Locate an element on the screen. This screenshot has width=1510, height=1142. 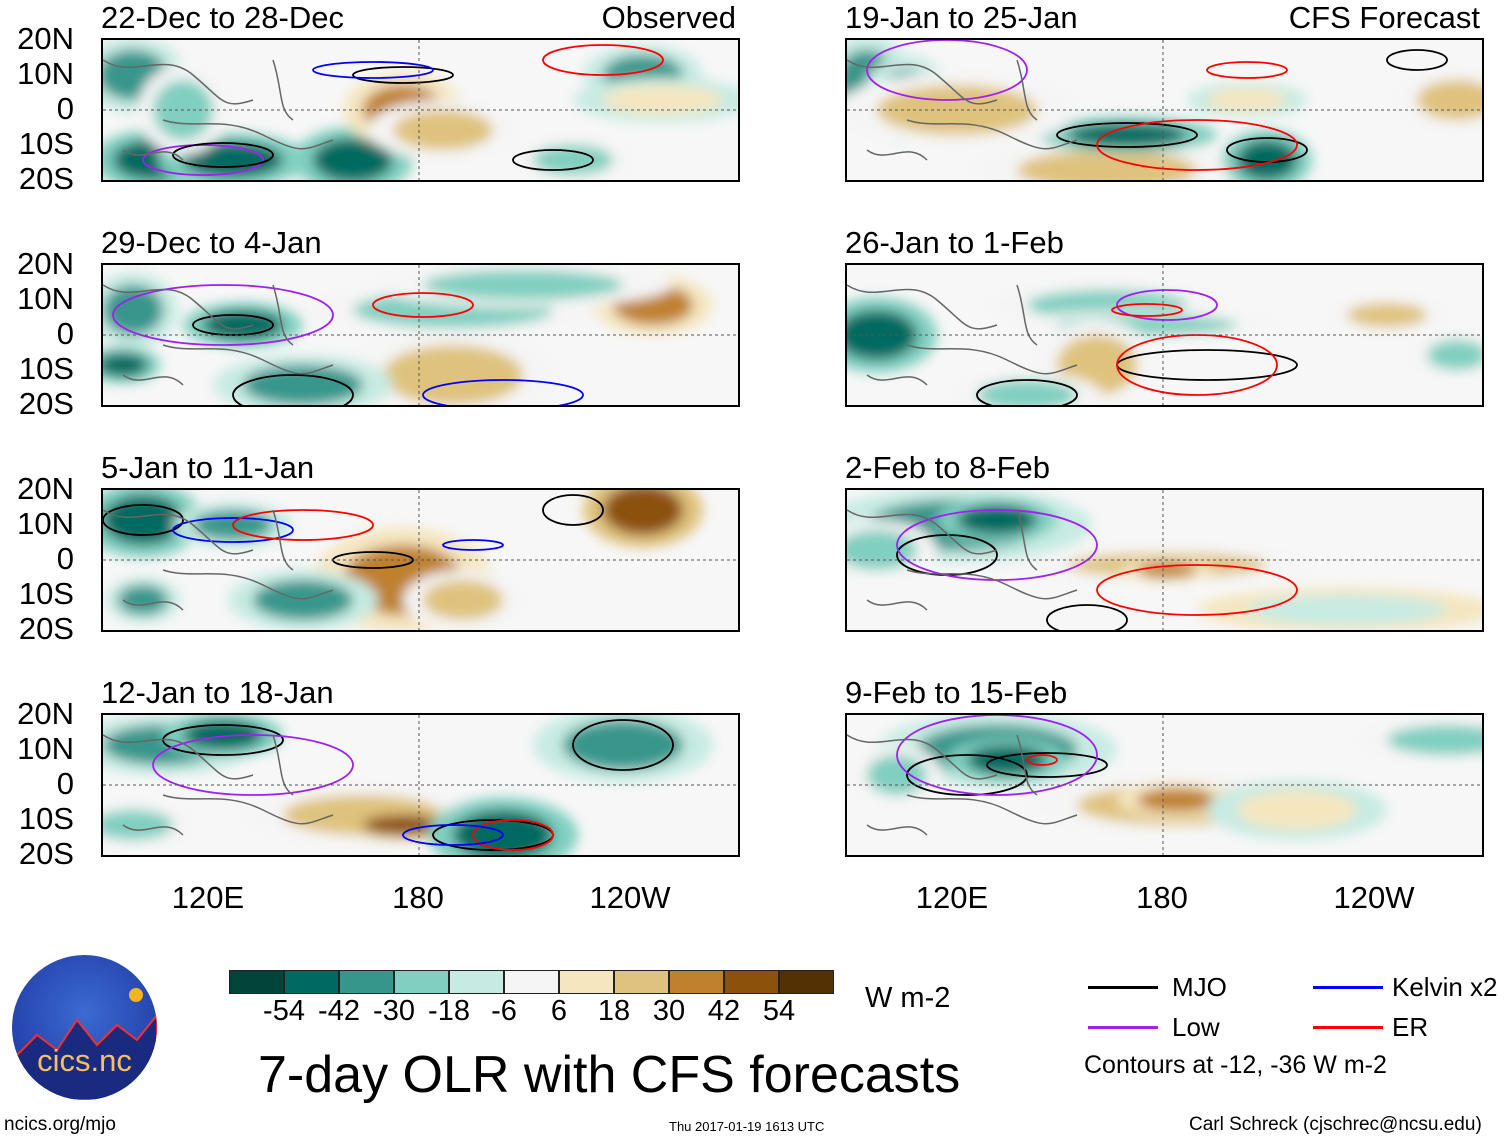
legend-line-er is located at coordinates (1348, 1027).